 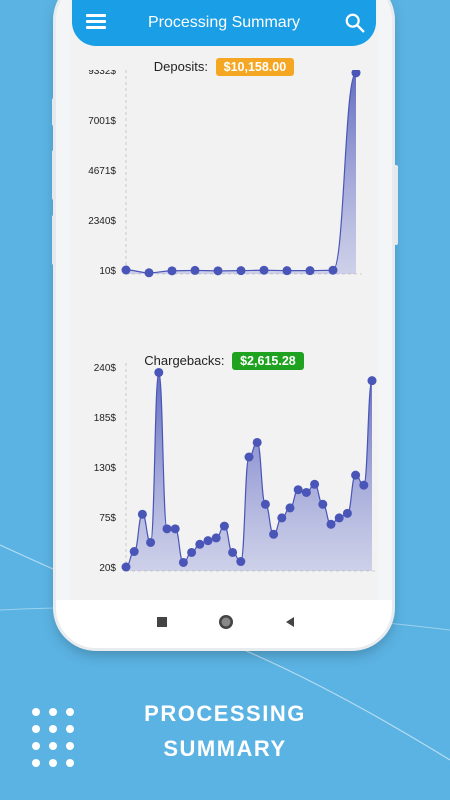 I want to click on square-recent-icon, so click(x=162, y=622).